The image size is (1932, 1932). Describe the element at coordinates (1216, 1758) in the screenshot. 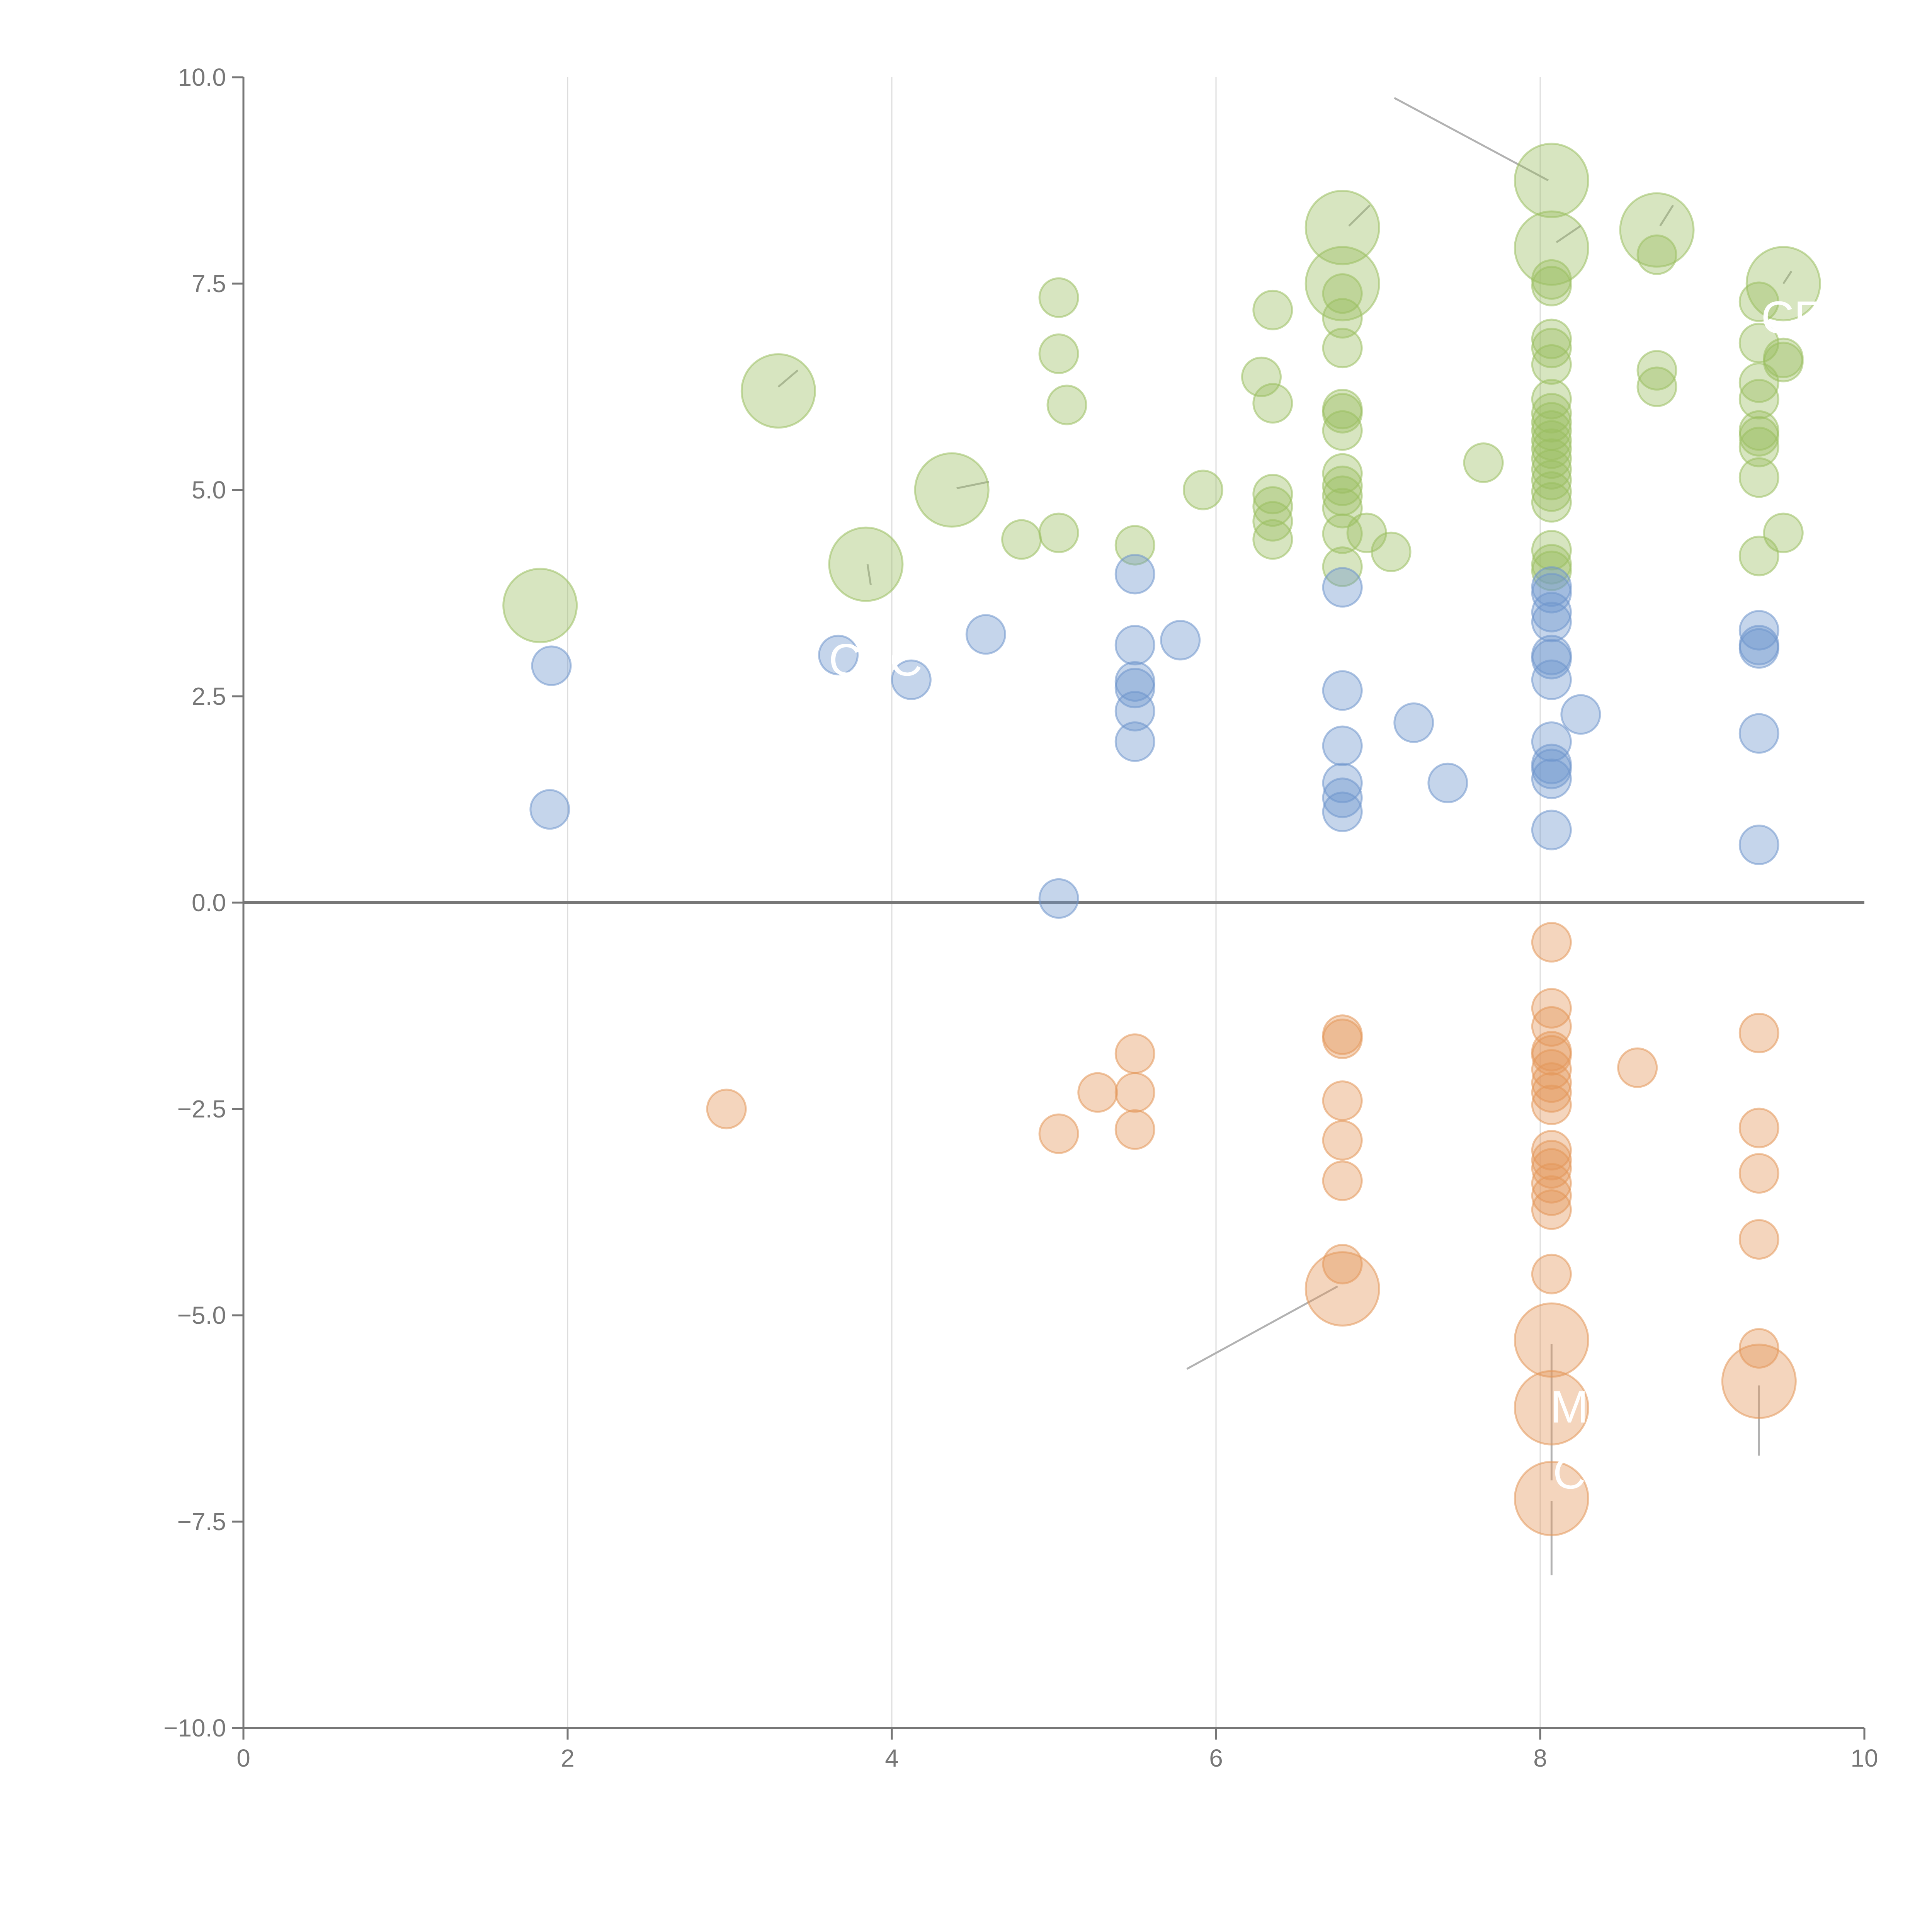

I see `x-tick-label: 6` at that location.